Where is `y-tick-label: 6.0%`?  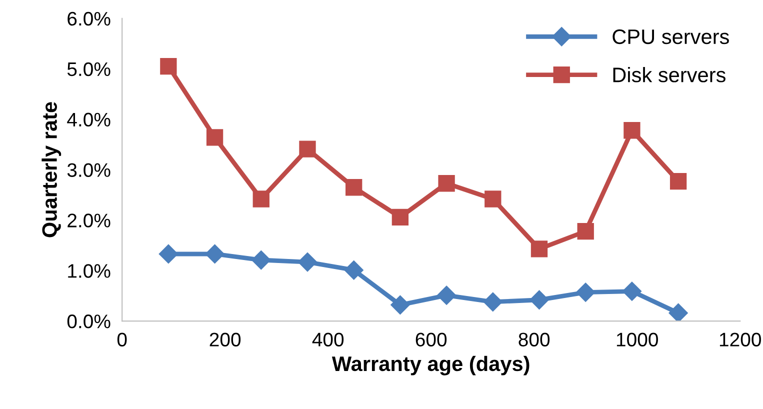 y-tick-label: 6.0% is located at coordinates (89, 19).